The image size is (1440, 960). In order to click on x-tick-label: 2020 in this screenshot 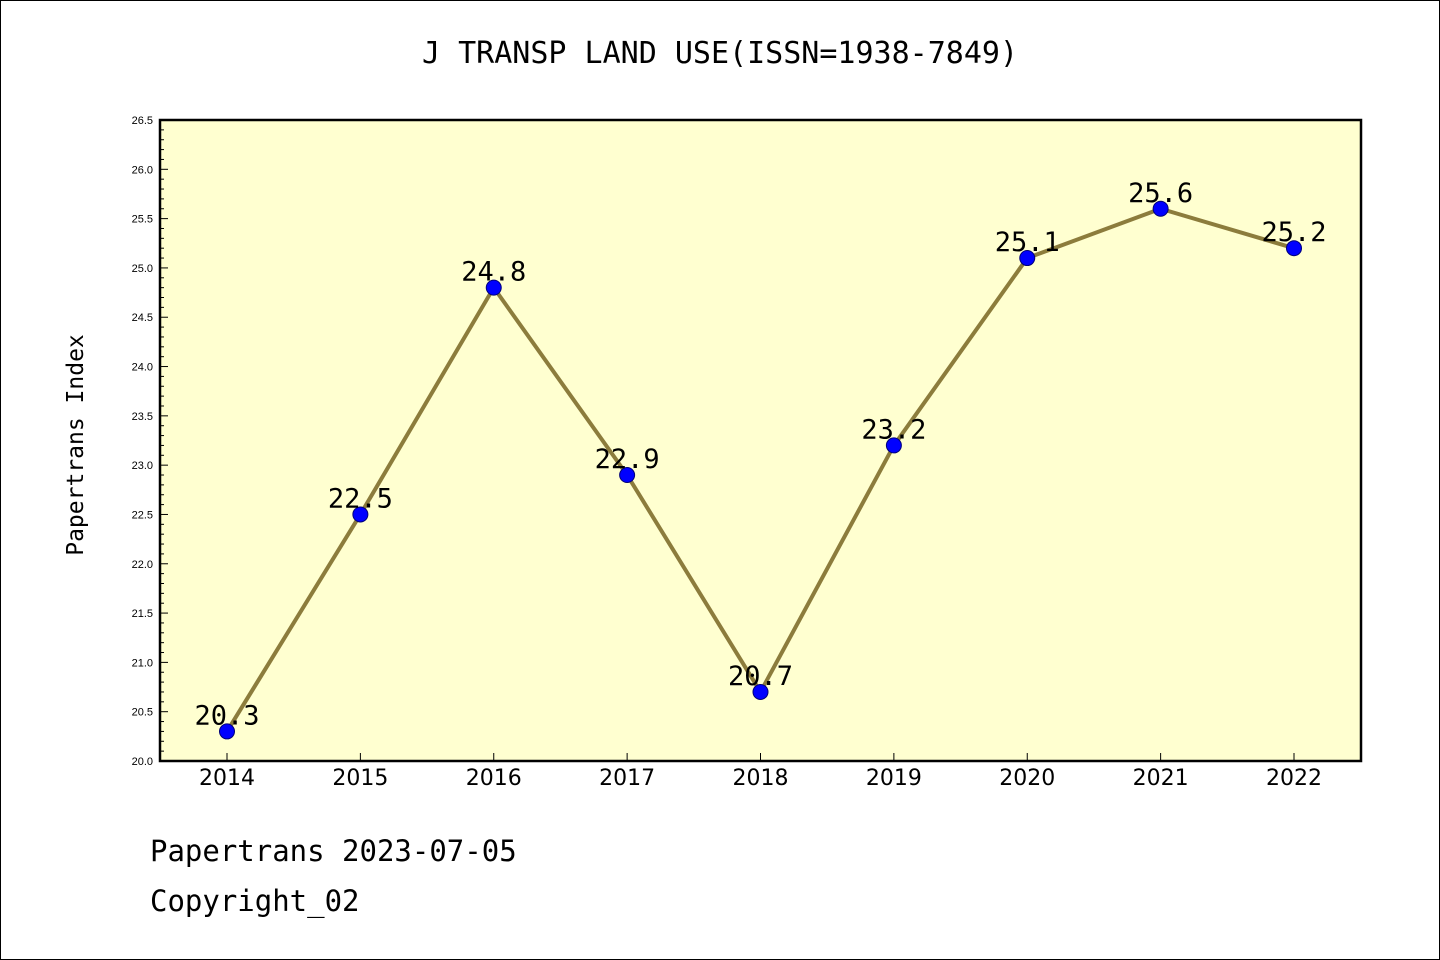, I will do `click(1027, 778)`.